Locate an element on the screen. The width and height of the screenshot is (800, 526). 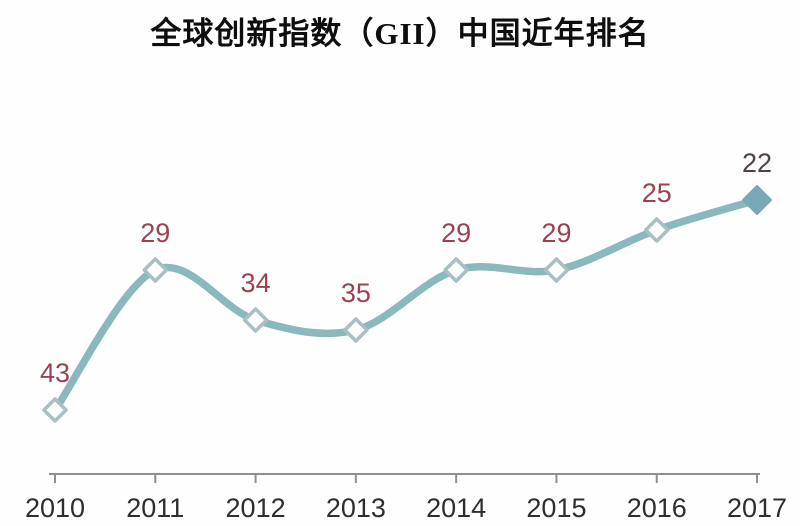
data-point-label: 22 is located at coordinates (757, 163).